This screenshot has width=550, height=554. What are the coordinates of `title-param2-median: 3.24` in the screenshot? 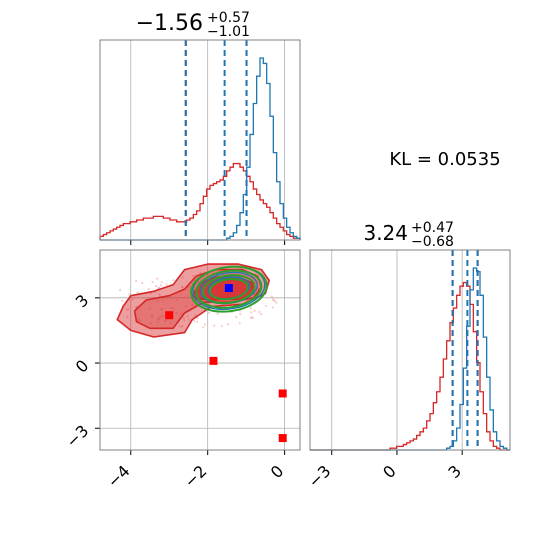 It's located at (385, 233).